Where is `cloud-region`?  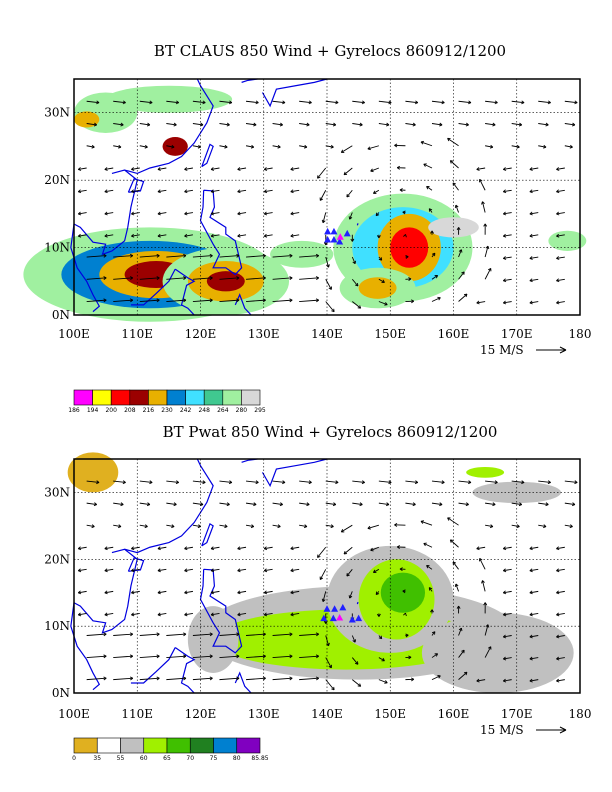
cloud-region is located at coordinates (87, 119).